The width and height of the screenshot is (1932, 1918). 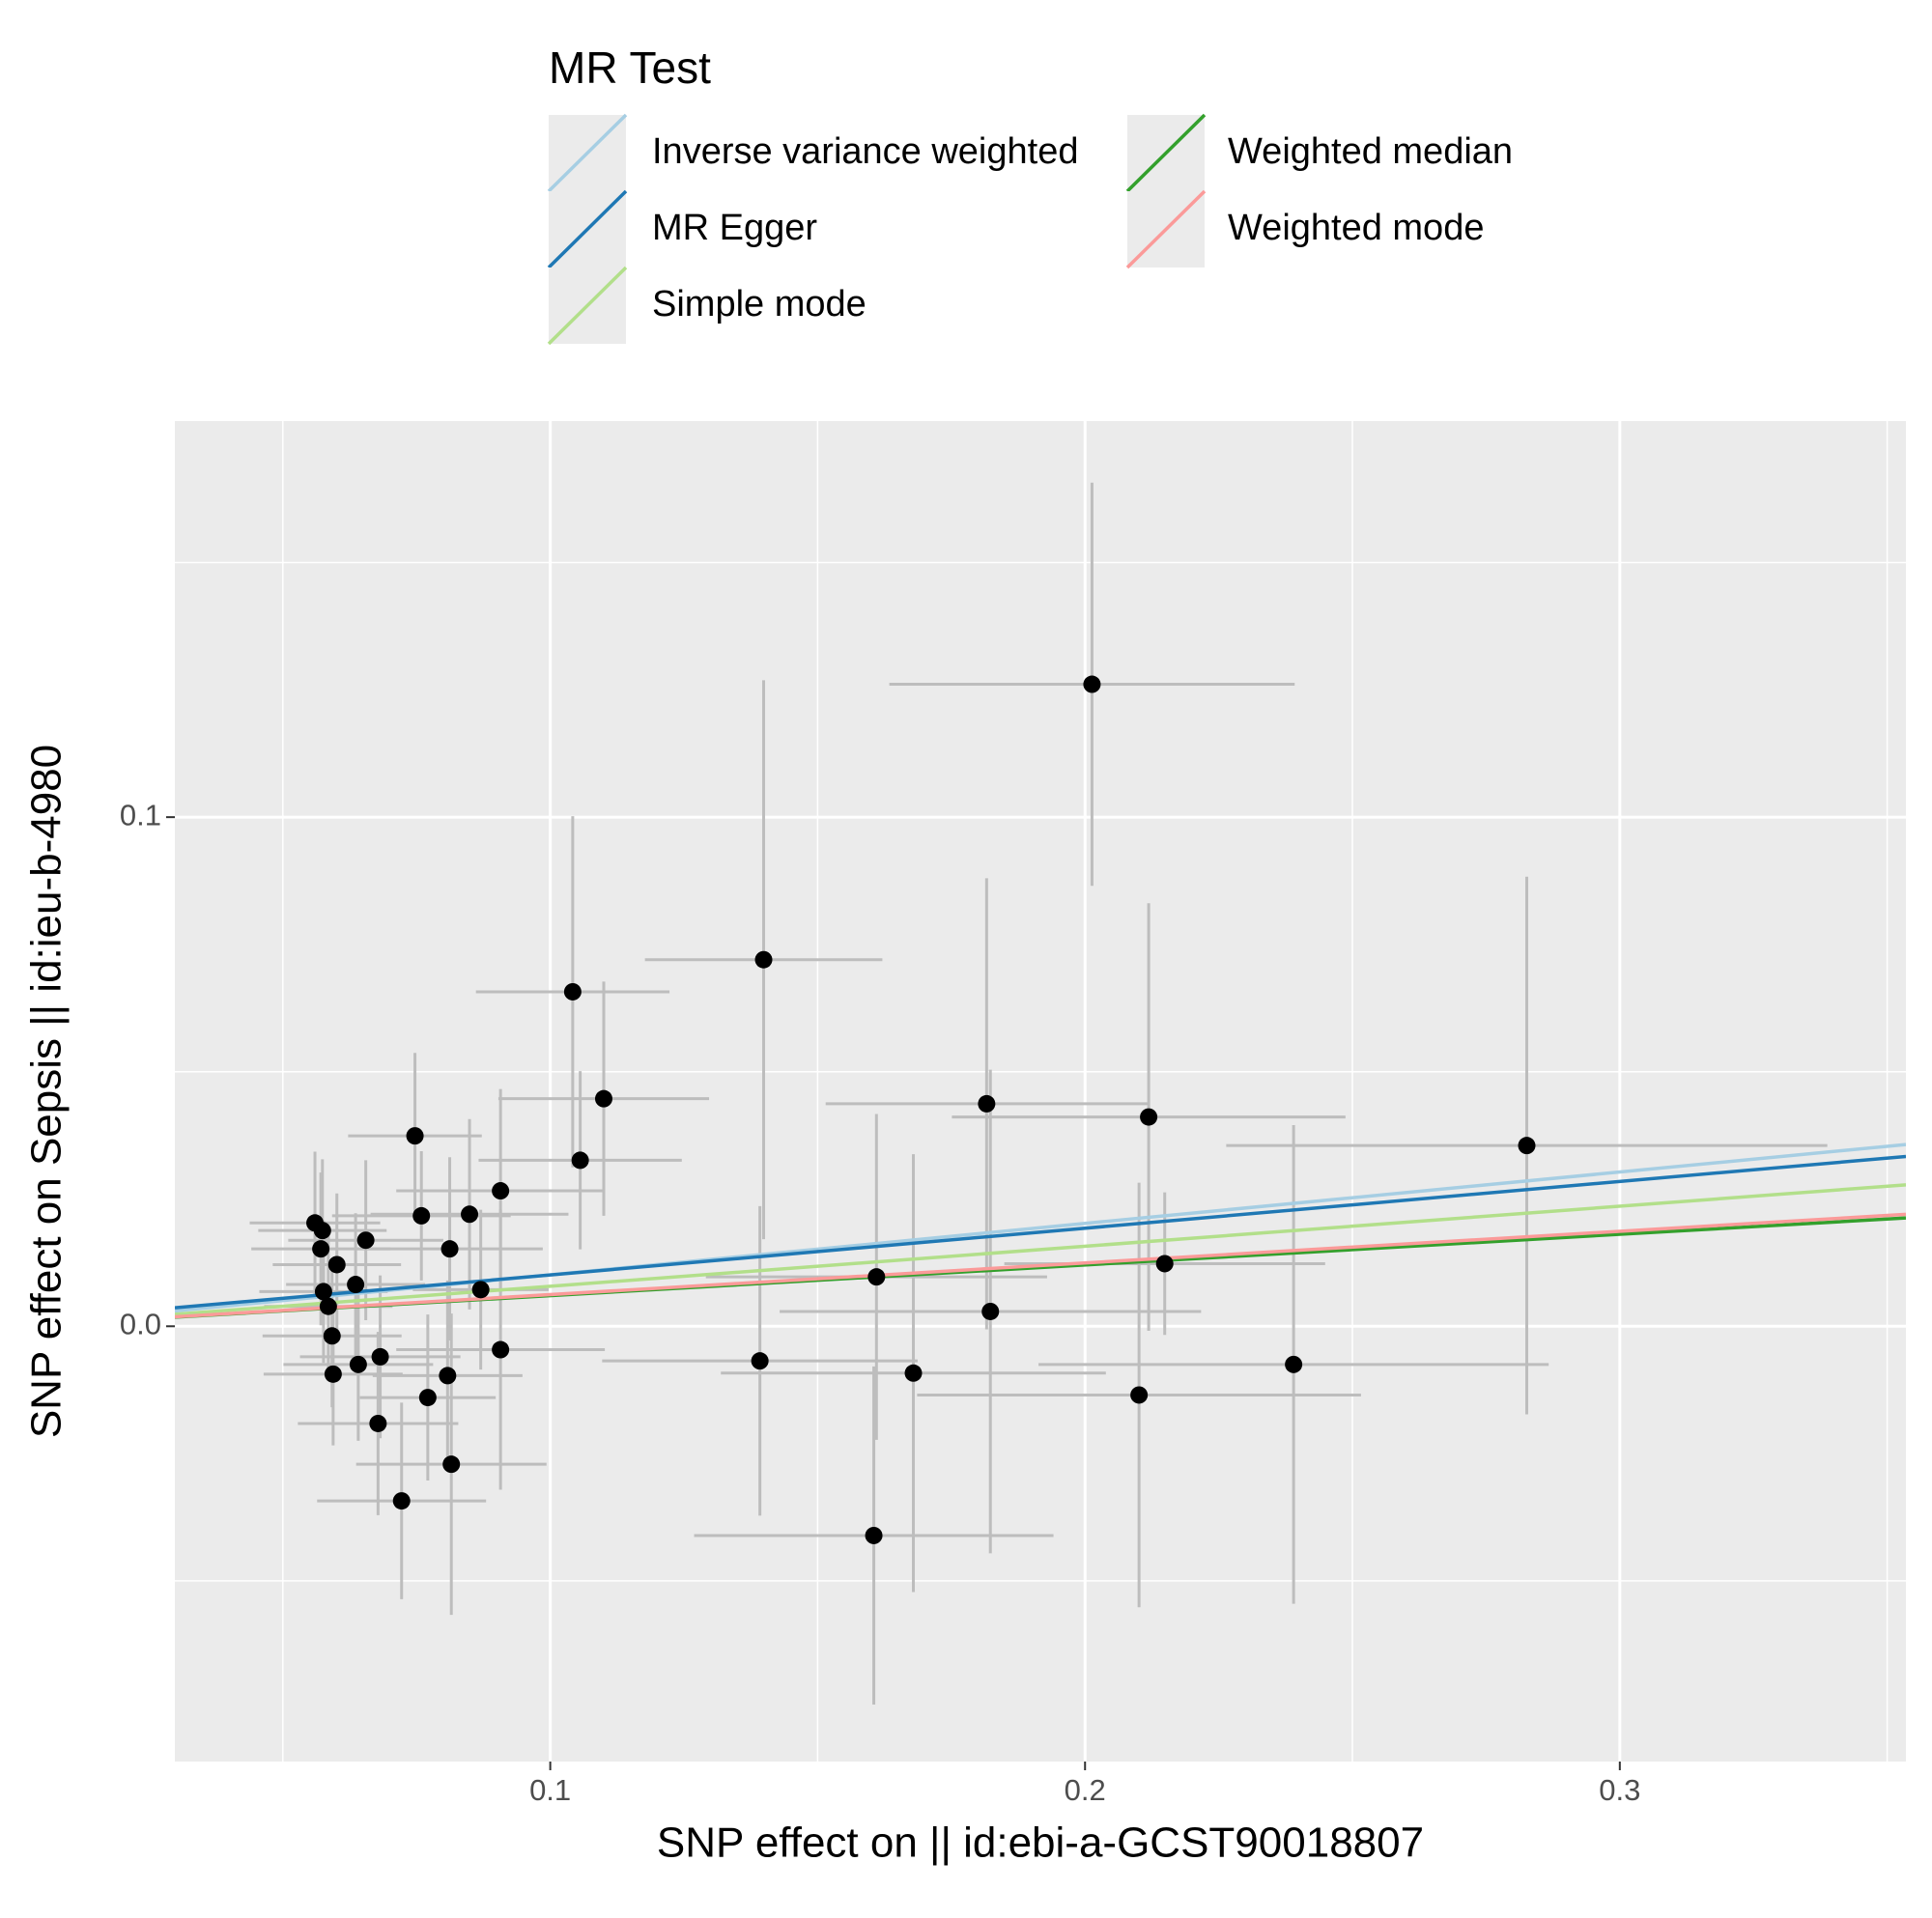 What do you see at coordinates (1040, 1843) in the screenshot?
I see `x-axis-title: SNP effect on || id:ebi-a-GCST90018807` at bounding box center [1040, 1843].